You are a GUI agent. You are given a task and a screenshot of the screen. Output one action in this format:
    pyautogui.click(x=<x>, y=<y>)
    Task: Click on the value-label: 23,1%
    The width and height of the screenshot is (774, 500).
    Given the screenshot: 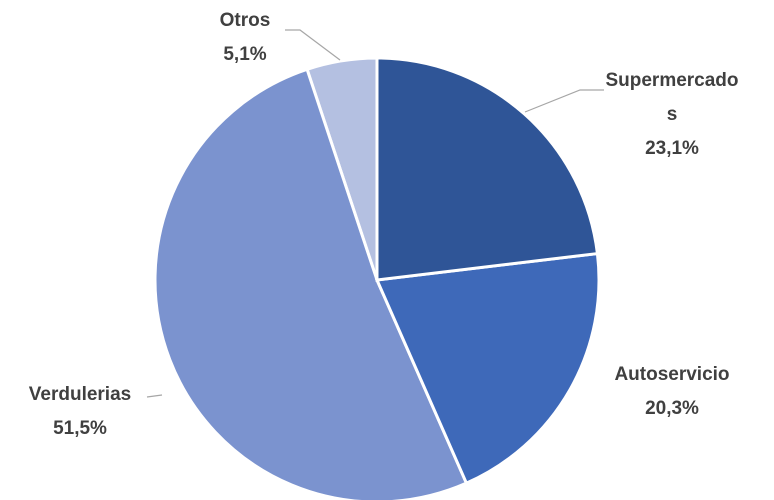 What is the action you would take?
    pyautogui.click(x=672, y=148)
    